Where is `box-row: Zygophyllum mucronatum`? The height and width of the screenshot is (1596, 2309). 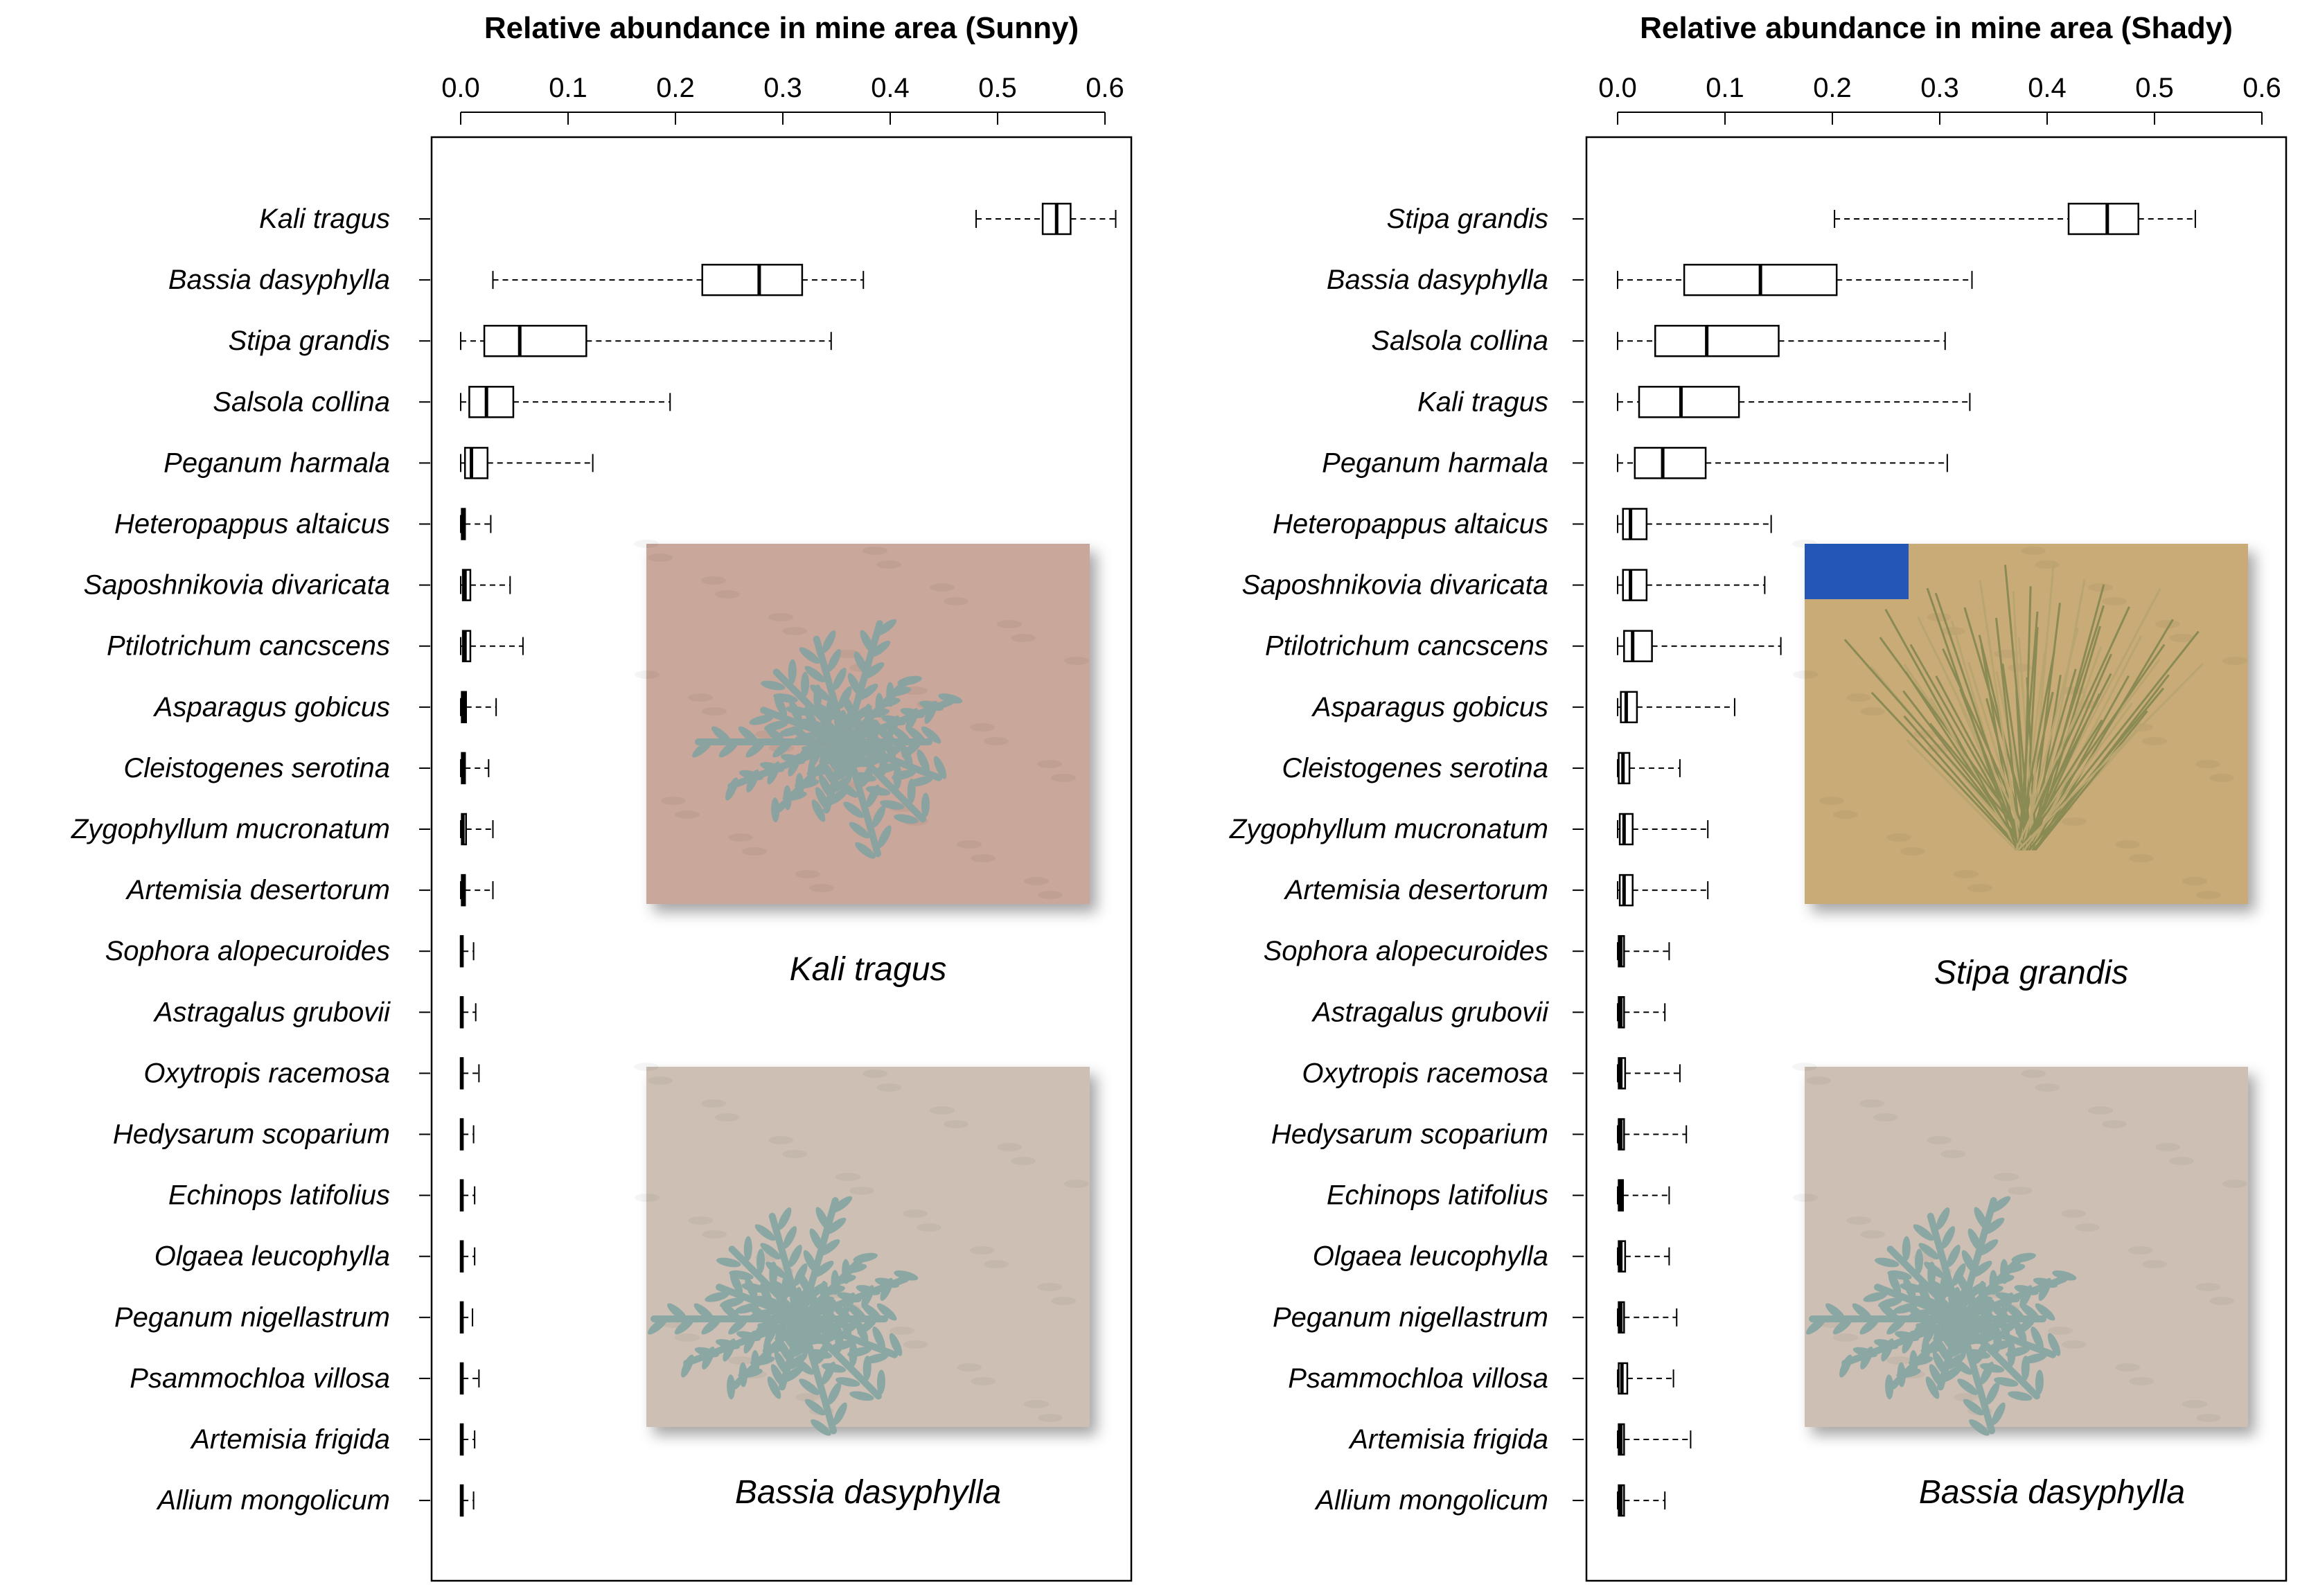 box-row: Zygophyllum mucronatum is located at coordinates (282, 829).